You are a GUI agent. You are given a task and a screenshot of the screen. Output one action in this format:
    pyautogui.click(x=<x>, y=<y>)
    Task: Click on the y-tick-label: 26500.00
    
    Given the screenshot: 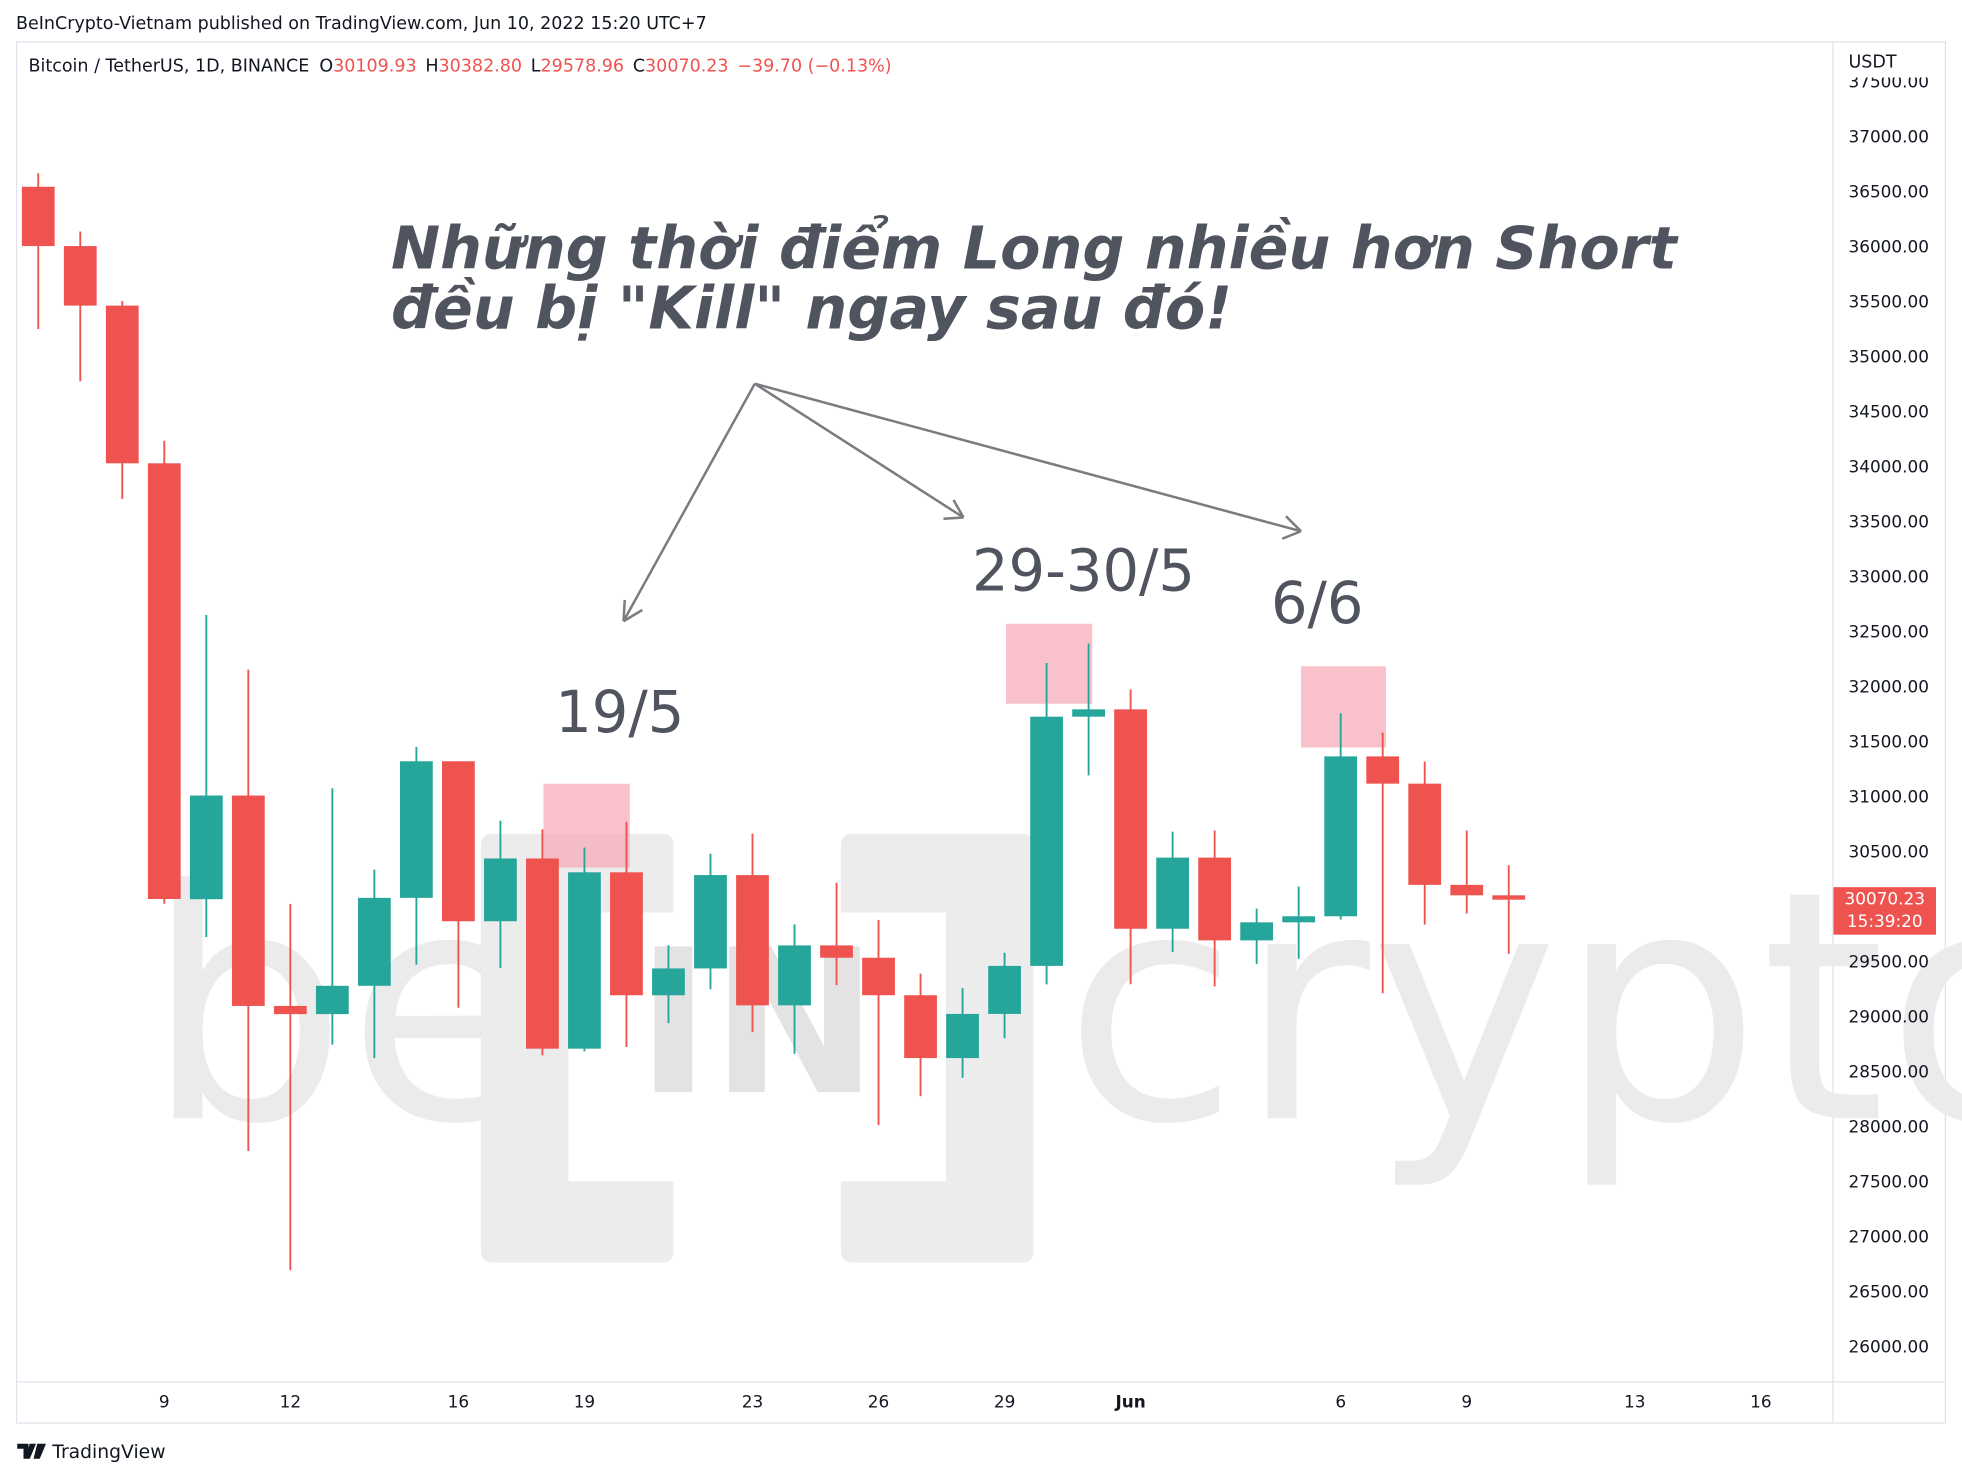 What is the action you would take?
    pyautogui.click(x=1889, y=1291)
    